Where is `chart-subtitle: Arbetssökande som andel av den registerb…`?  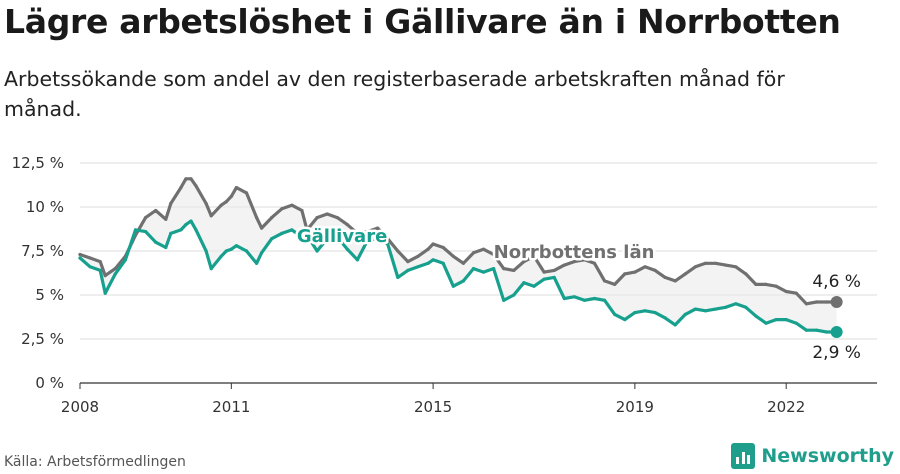 chart-subtitle: Arbetssökande som andel av den registerb… is located at coordinates (394, 94).